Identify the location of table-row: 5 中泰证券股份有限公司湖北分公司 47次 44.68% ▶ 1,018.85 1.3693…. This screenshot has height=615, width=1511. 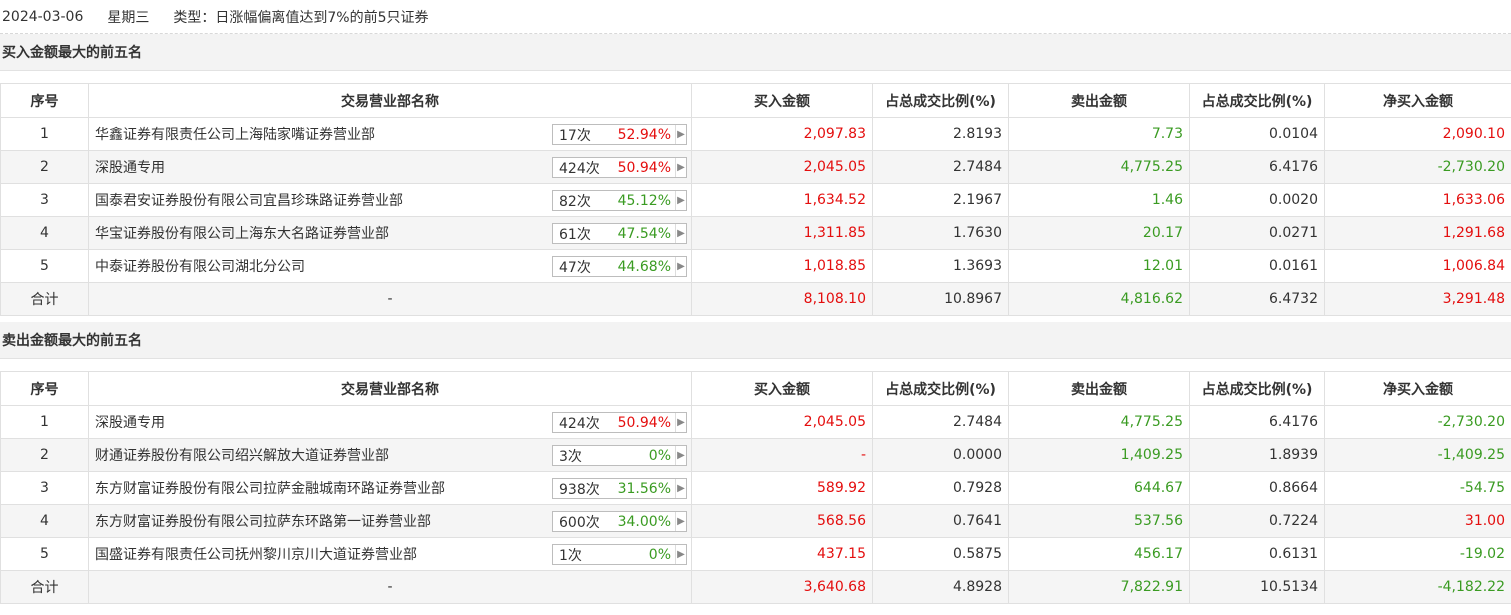
(755, 266).